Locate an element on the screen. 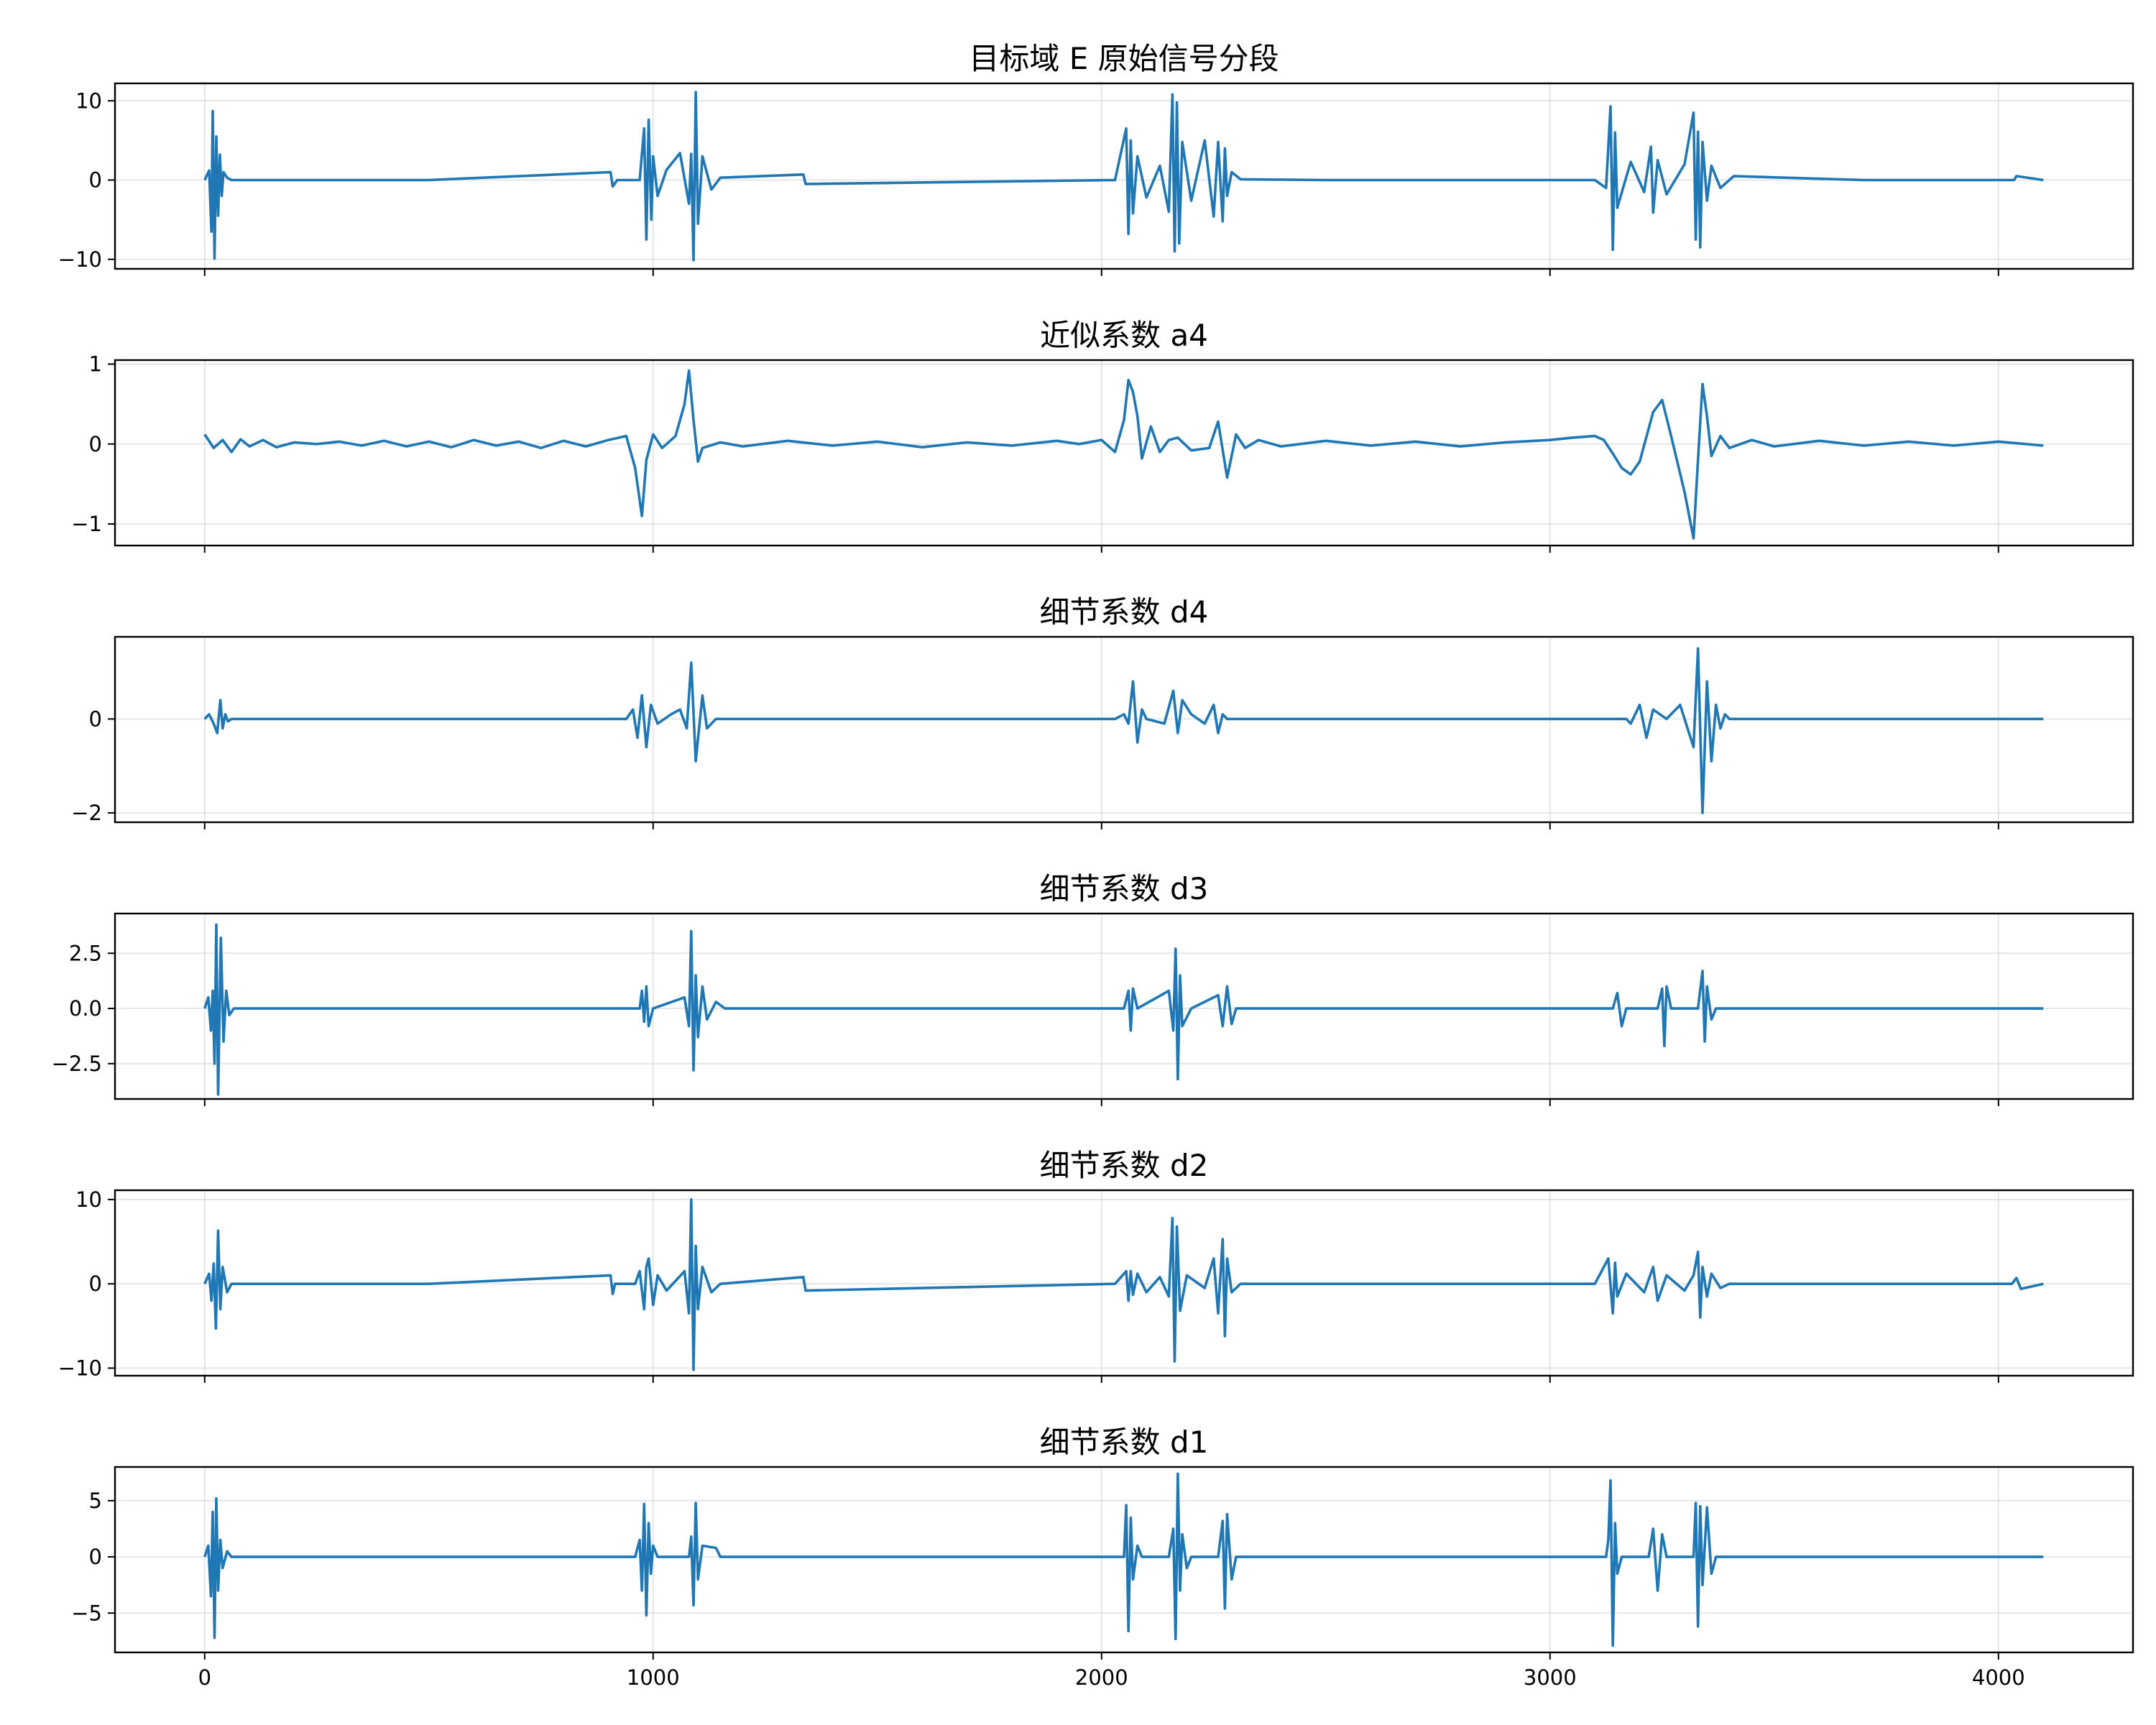 The height and width of the screenshot is (1725, 2156). subplot-6: 0 1000 2000 3000 4000 −5 0 5 细节系数 d1 is located at coordinates (1103, 1557).